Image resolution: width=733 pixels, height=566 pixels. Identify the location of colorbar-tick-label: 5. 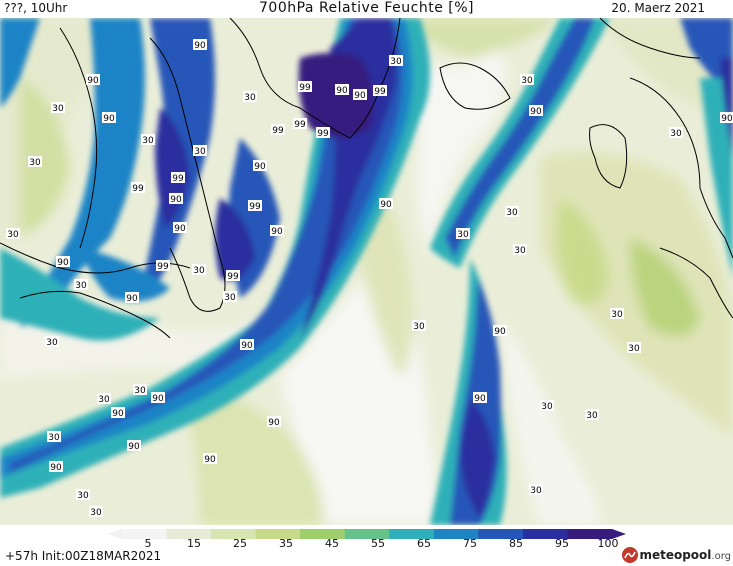
(148, 542).